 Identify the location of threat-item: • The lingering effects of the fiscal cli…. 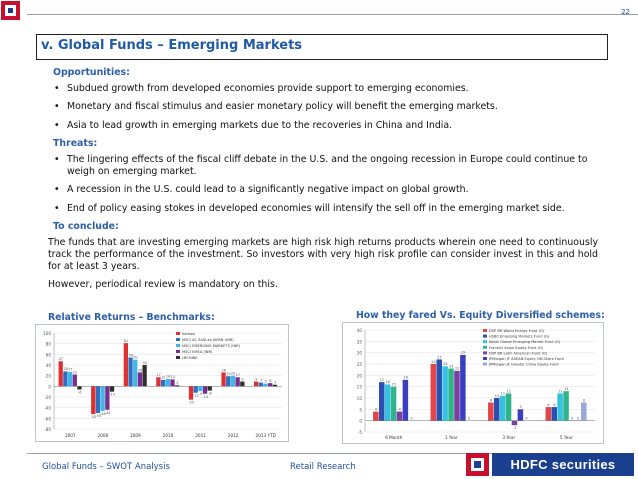
(321, 166).